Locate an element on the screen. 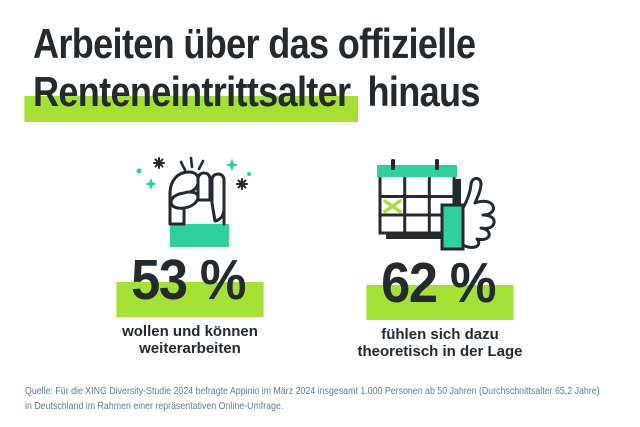 The width and height of the screenshot is (640, 427). stat-label-2-line-1: fühlen sich dazu is located at coordinates (440, 335).